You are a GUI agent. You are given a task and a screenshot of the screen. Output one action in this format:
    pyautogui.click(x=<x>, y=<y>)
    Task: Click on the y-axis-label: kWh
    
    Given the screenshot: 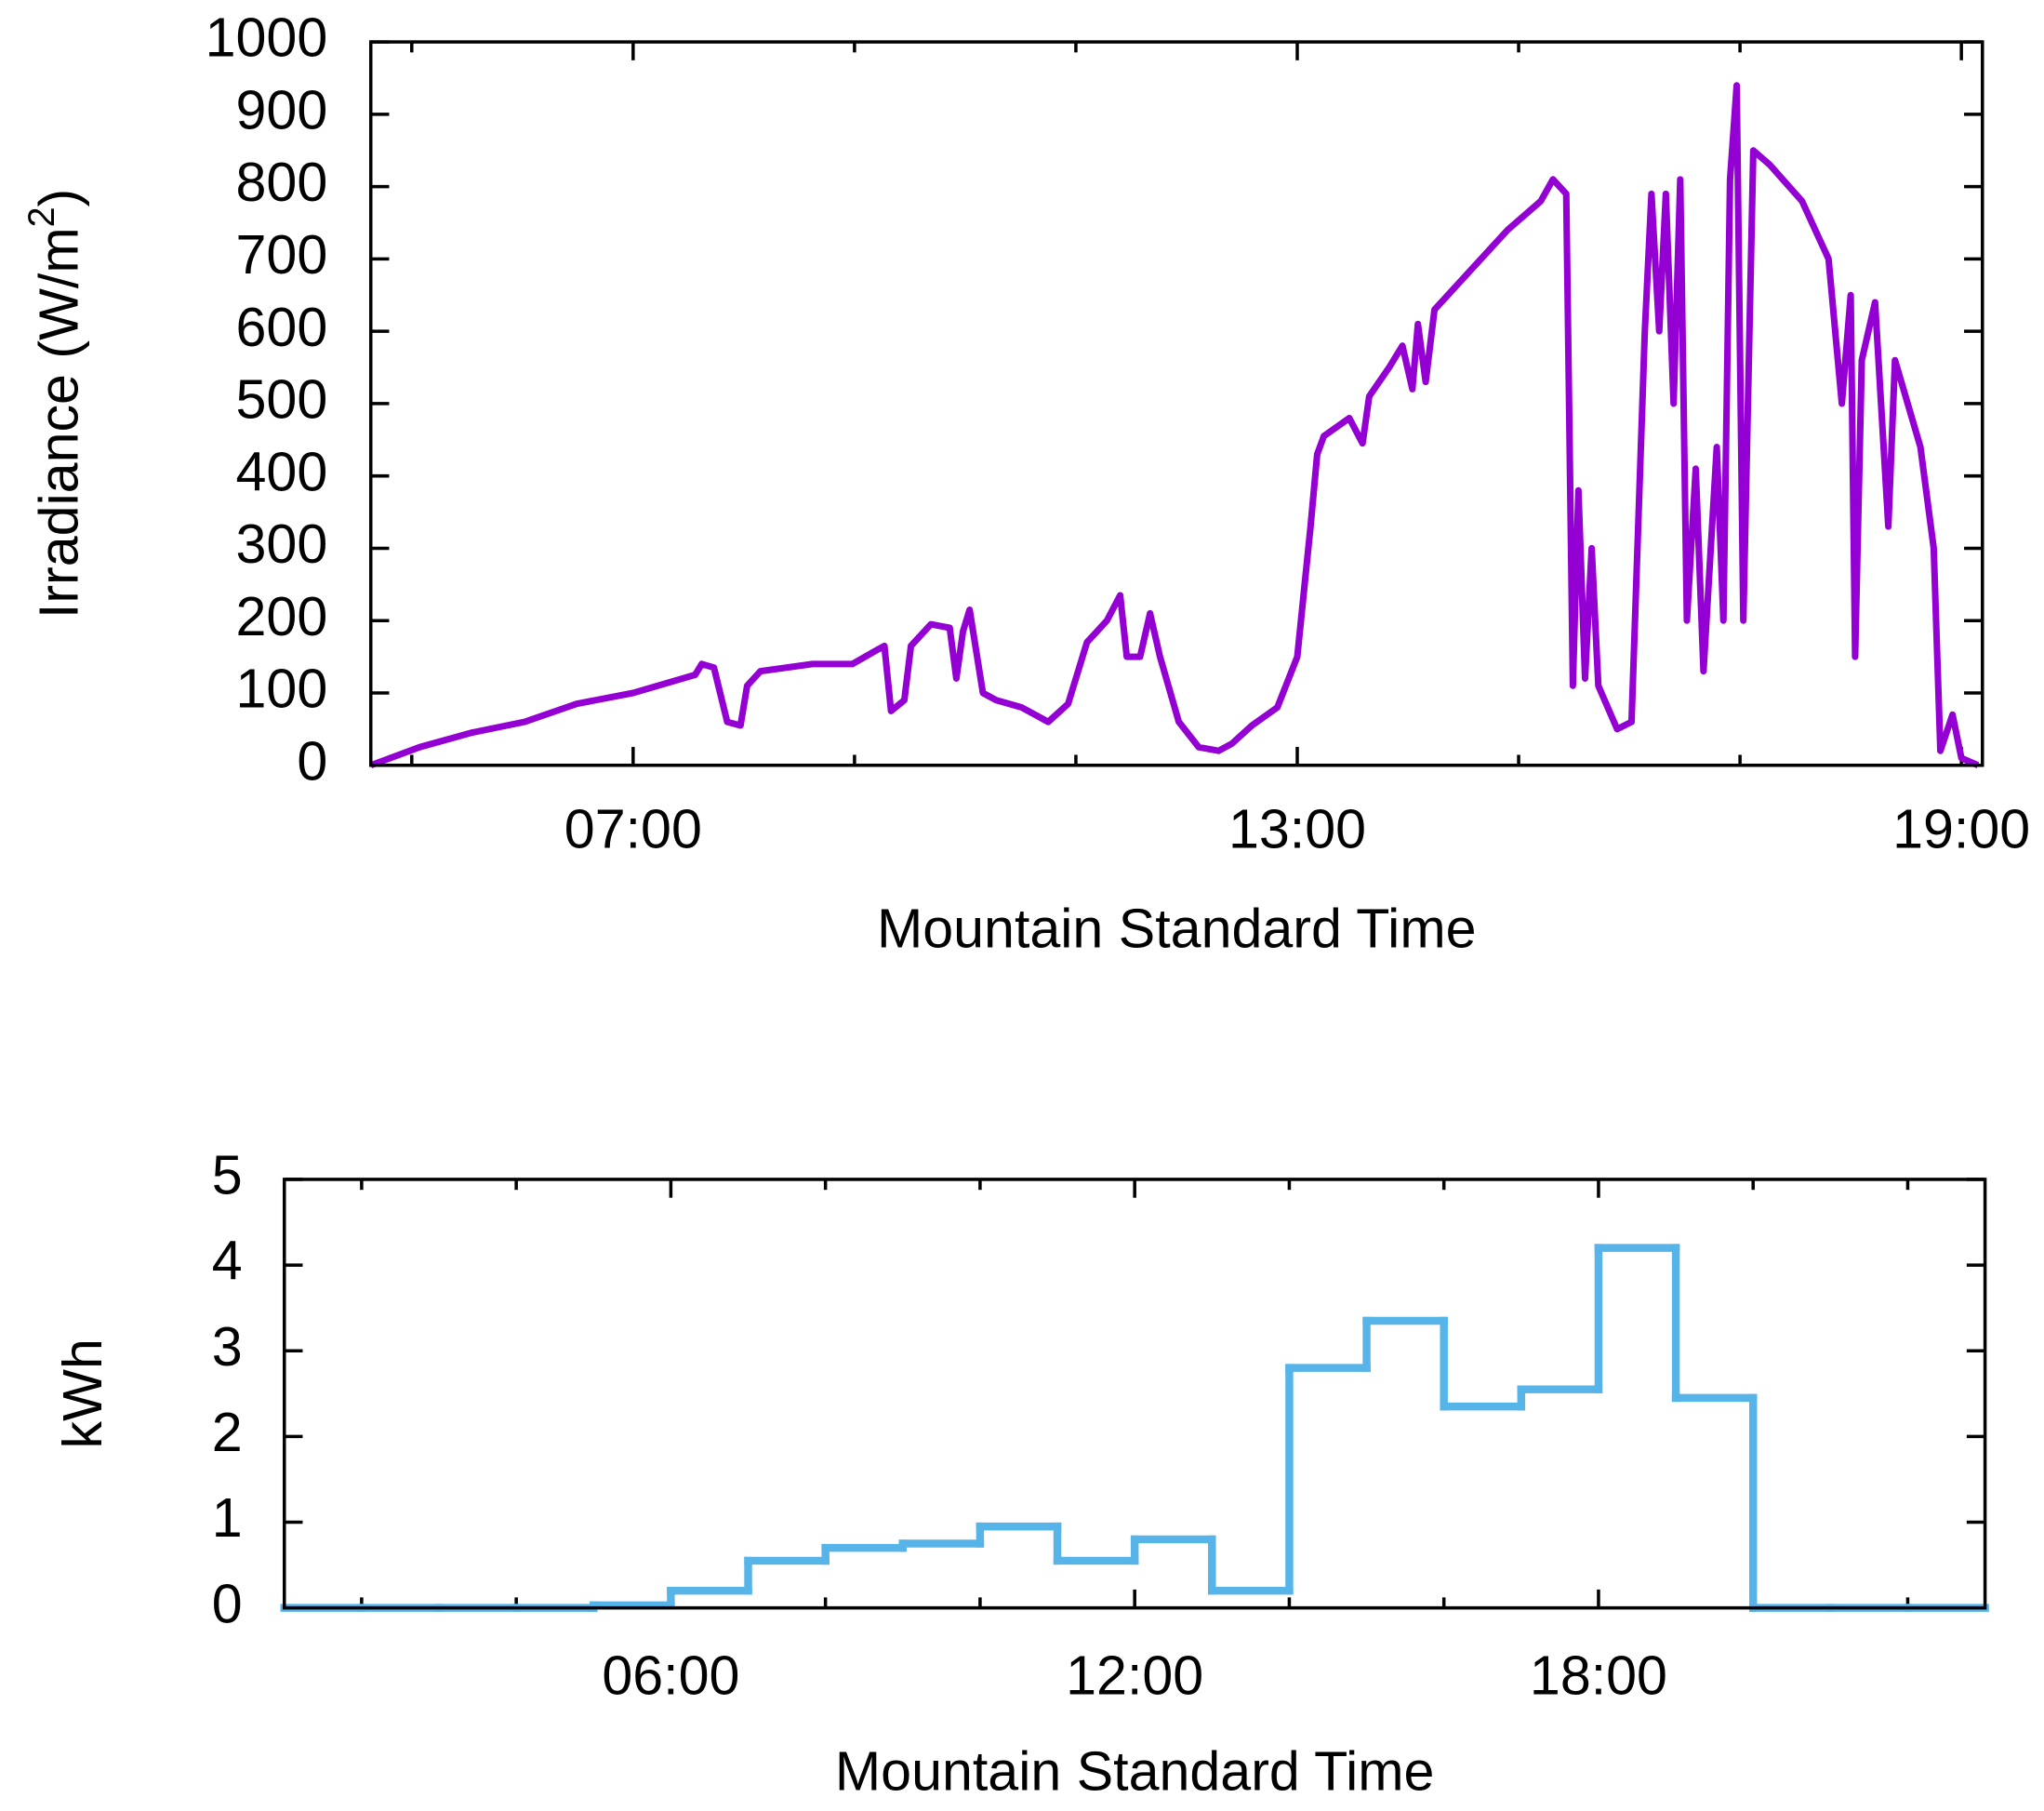 What is the action you would take?
    pyautogui.click(x=82, y=1393)
    